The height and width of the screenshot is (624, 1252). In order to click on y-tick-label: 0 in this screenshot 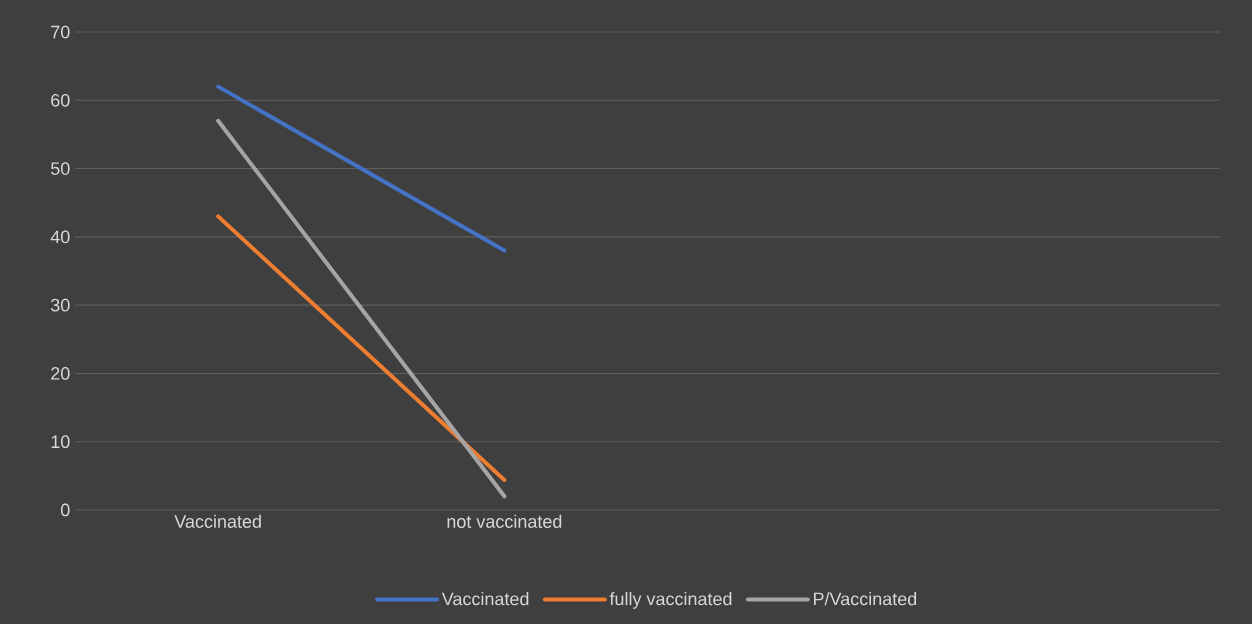, I will do `click(65, 510)`.